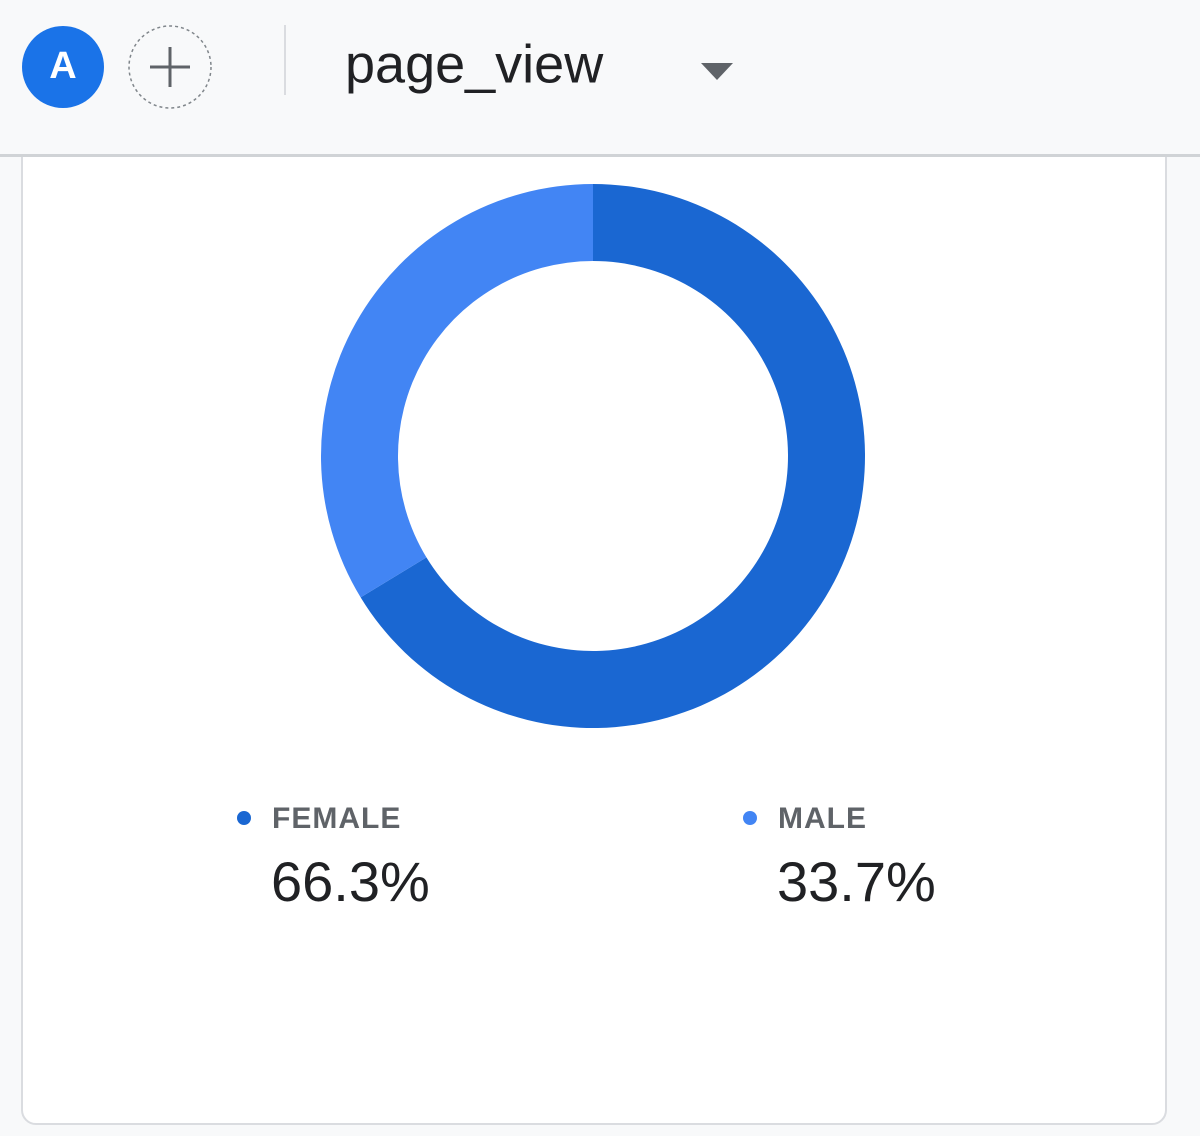  What do you see at coordinates (822, 818) in the screenshot?
I see `legend-label: MALE` at bounding box center [822, 818].